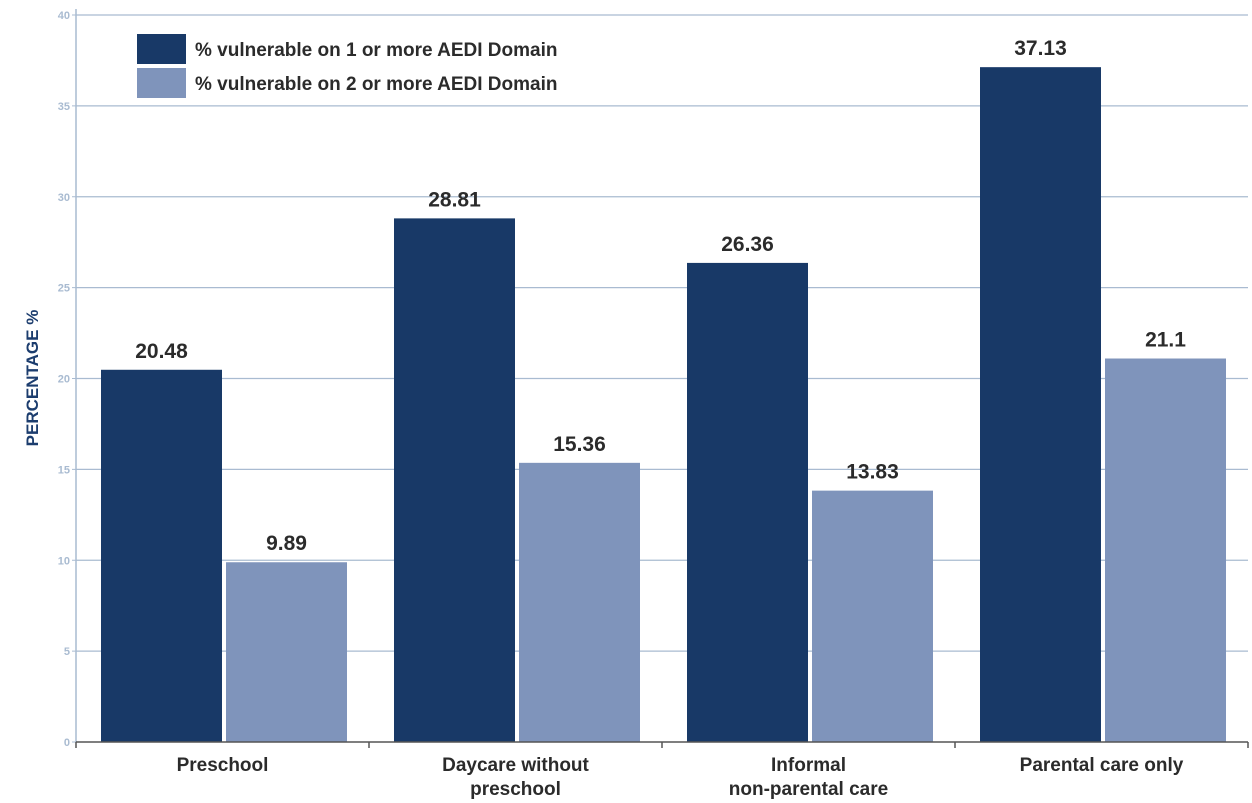  I want to click on data-label-series-2: 9.89, so click(286, 543).